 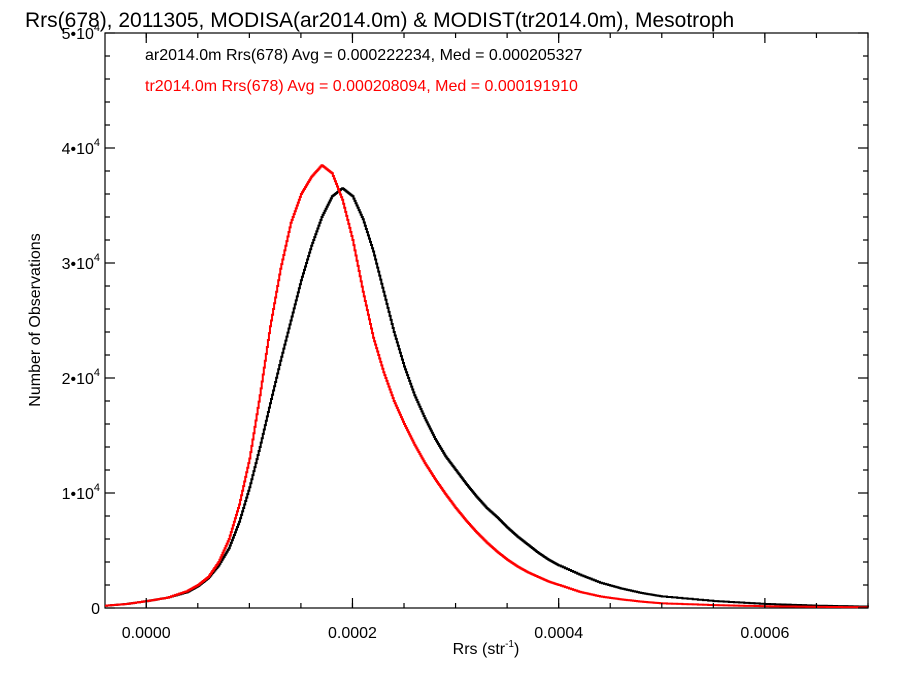 I want to click on y-tick-label: 3•104, so click(x=81, y=262).